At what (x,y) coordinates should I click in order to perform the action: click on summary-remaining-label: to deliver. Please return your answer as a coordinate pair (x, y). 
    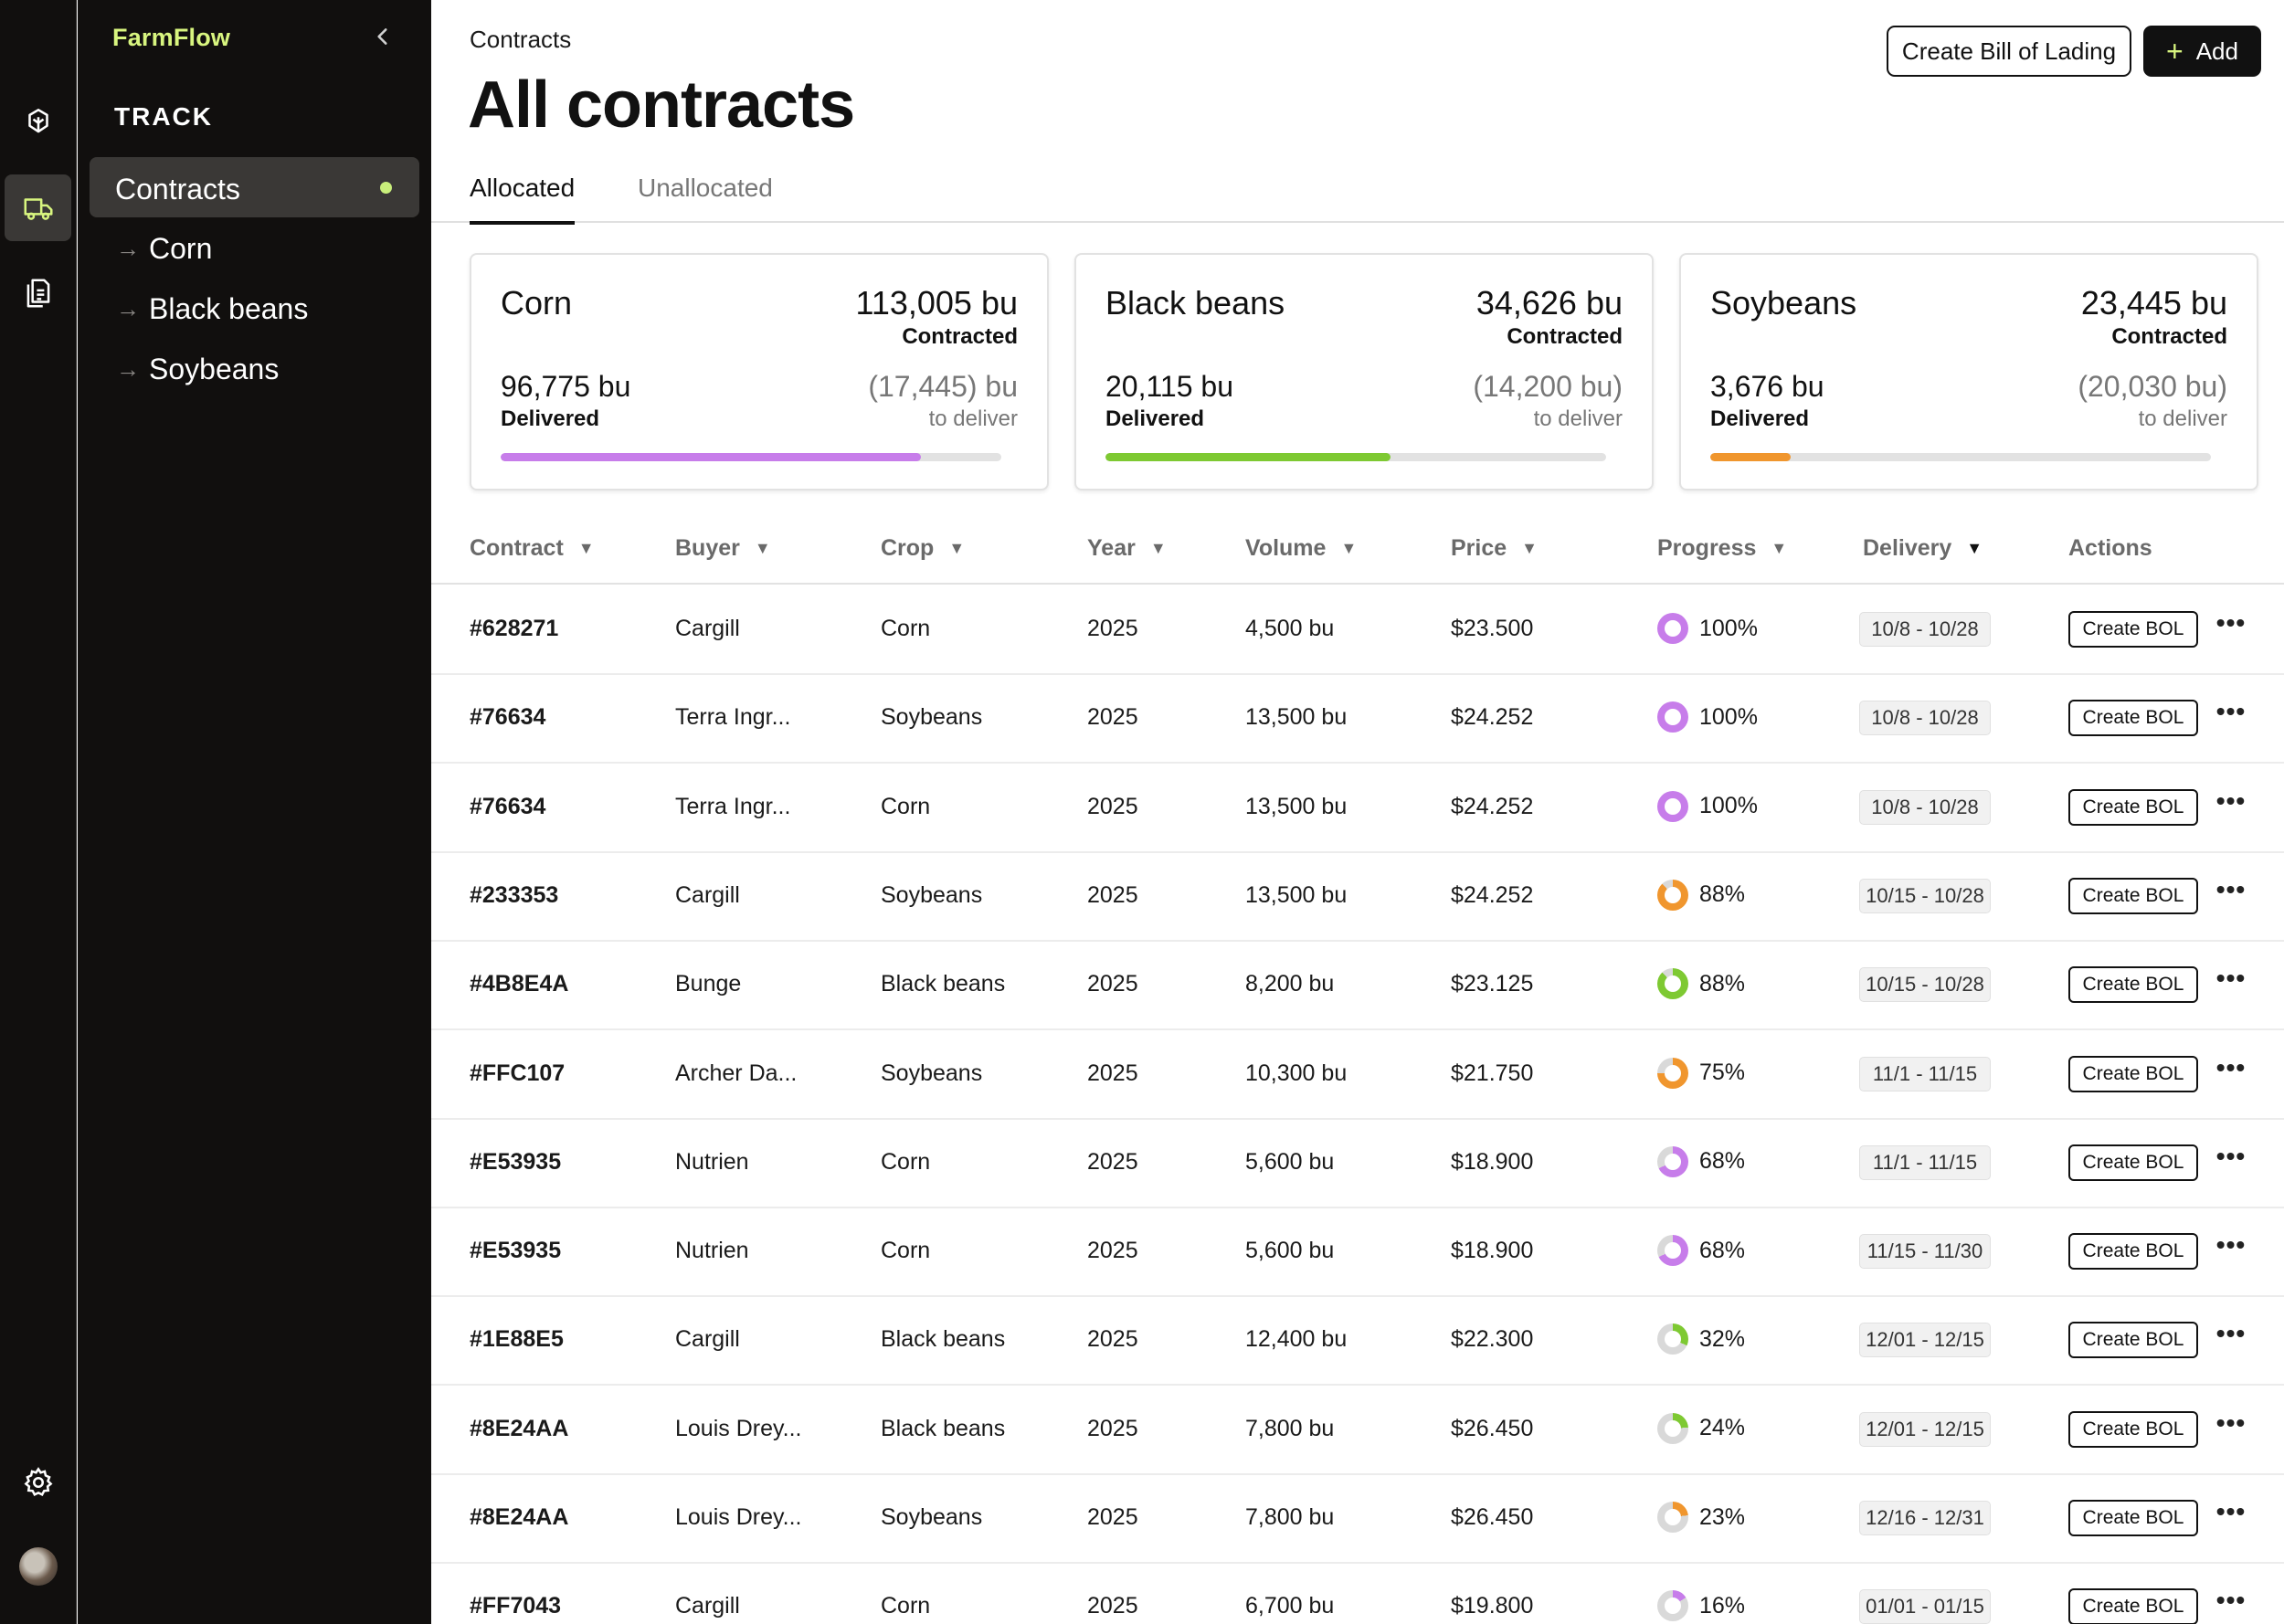
    Looking at the image, I should click on (973, 419).